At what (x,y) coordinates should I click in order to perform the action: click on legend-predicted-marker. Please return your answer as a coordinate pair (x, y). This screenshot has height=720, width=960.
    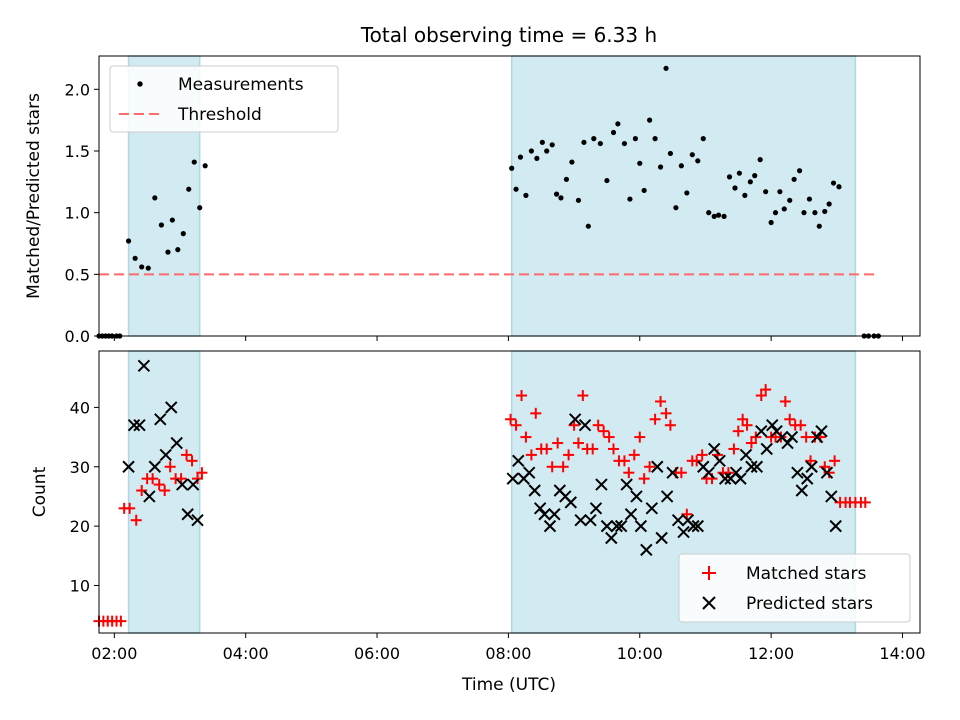
    Looking at the image, I should click on (709, 603).